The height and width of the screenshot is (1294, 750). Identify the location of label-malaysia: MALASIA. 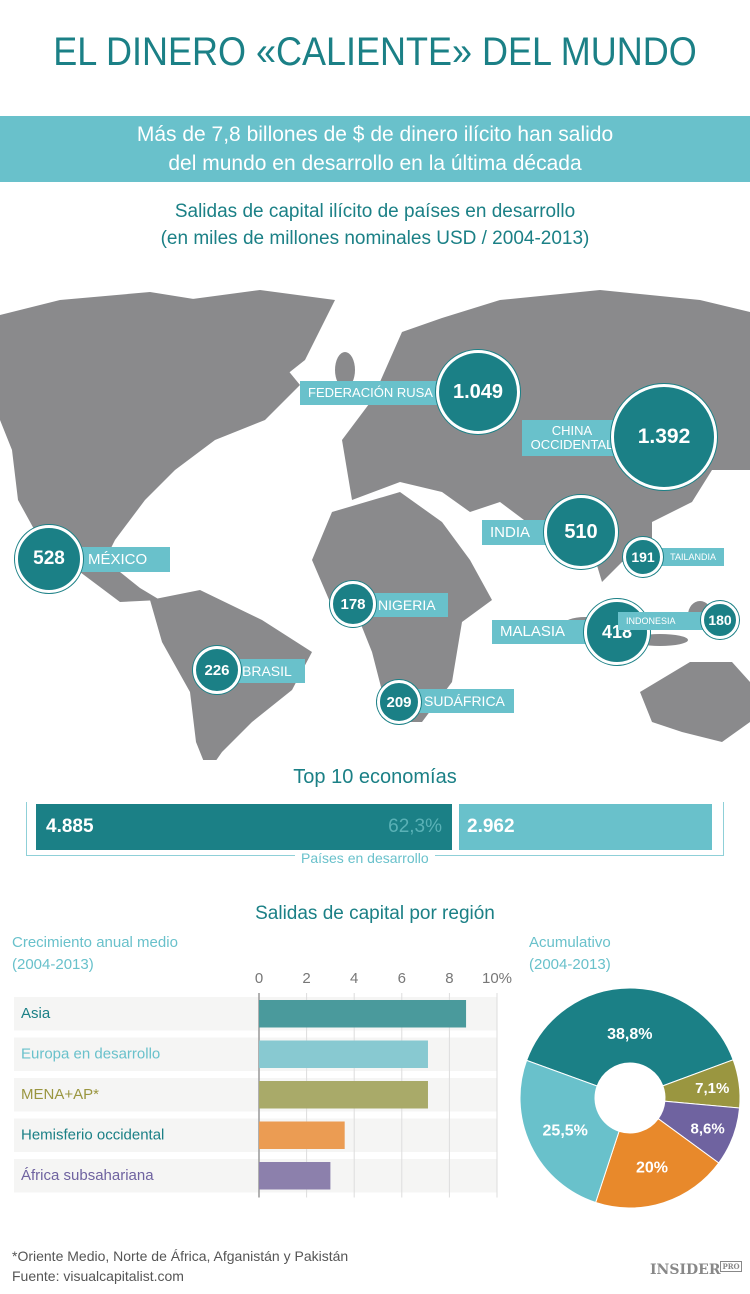
(542, 632).